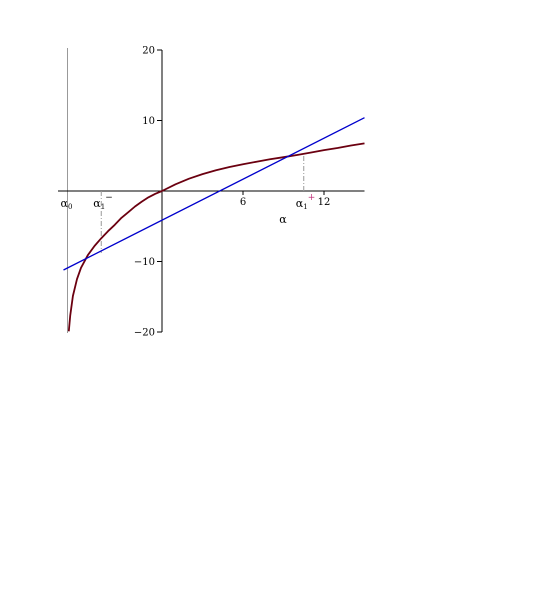  Describe the element at coordinates (300, 203) in the screenshot. I see `marker-label-1: α` at that location.